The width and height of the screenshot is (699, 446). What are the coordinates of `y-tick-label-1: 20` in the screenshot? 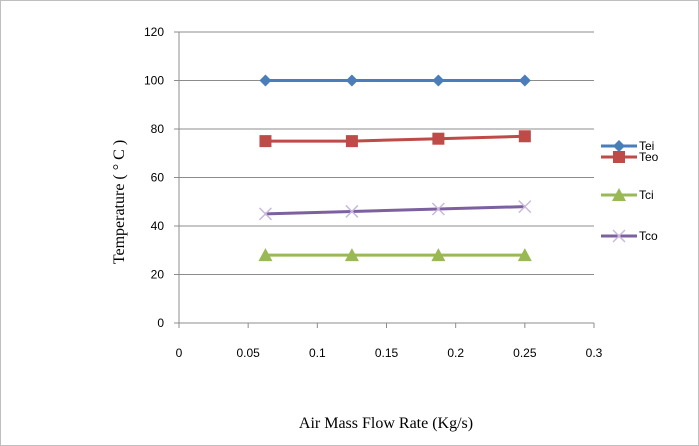 It's located at (158, 275).